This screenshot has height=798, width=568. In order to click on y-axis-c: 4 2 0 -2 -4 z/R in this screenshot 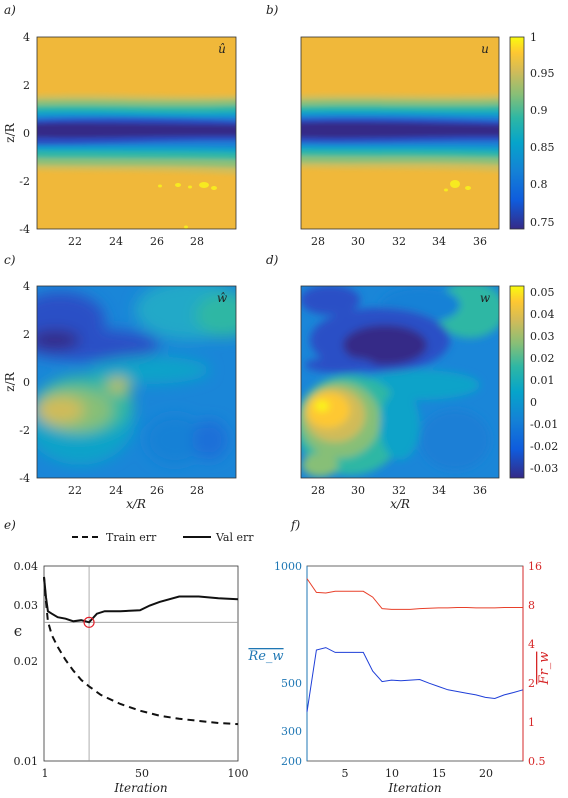, I will do `click(16, 382)`.